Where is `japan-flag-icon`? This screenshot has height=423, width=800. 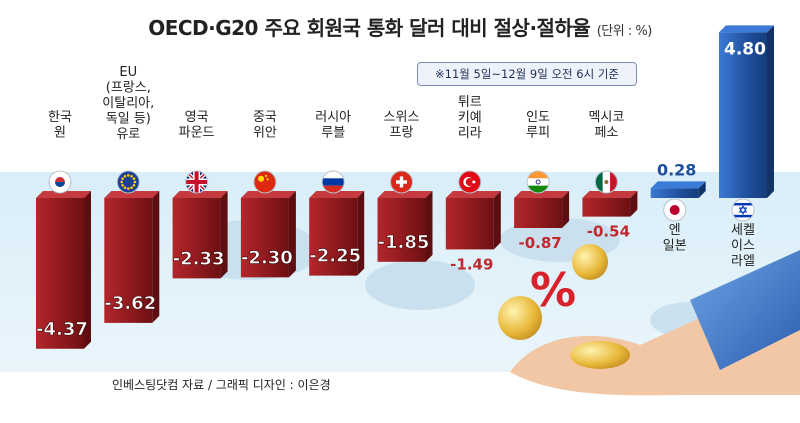 japan-flag-icon is located at coordinates (675, 210).